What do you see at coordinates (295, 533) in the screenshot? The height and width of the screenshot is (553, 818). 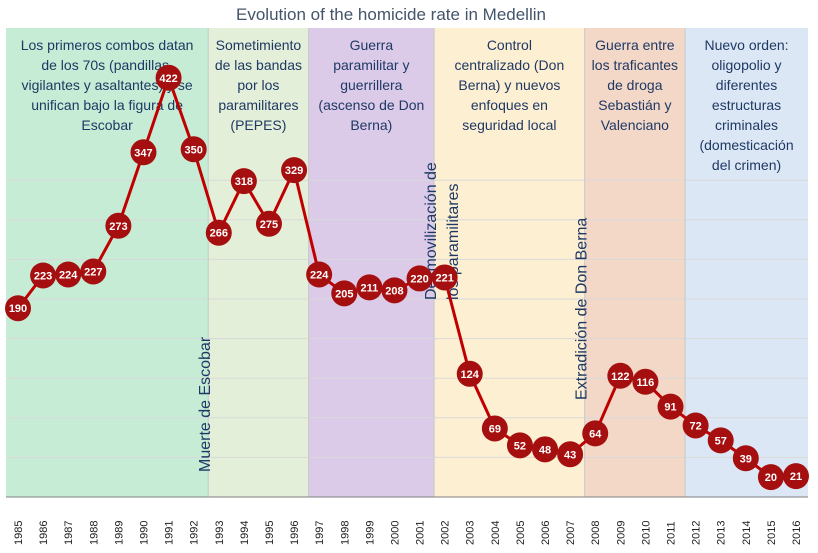 I see `x-tick-label: 1996` at bounding box center [295, 533].